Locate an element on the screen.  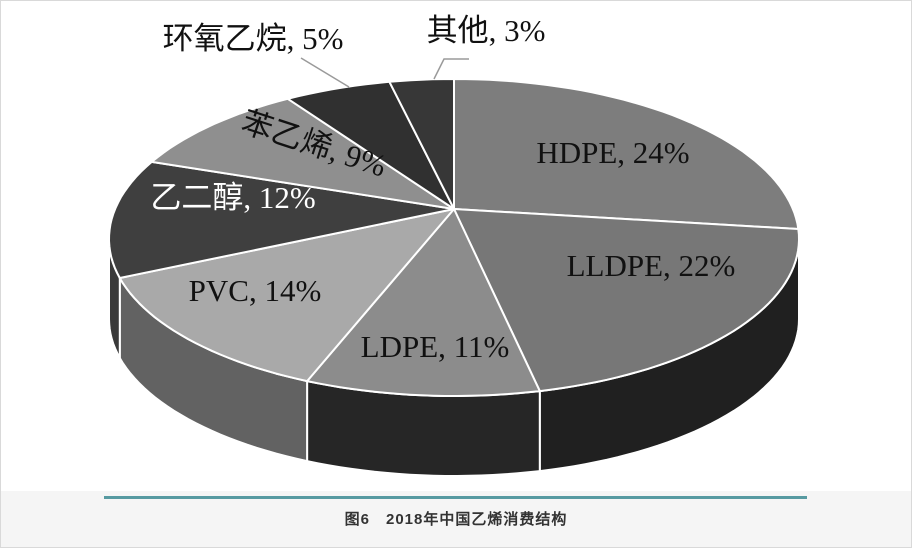
pie-label-LDPE: LDPE, 11% is located at coordinates (435, 346).